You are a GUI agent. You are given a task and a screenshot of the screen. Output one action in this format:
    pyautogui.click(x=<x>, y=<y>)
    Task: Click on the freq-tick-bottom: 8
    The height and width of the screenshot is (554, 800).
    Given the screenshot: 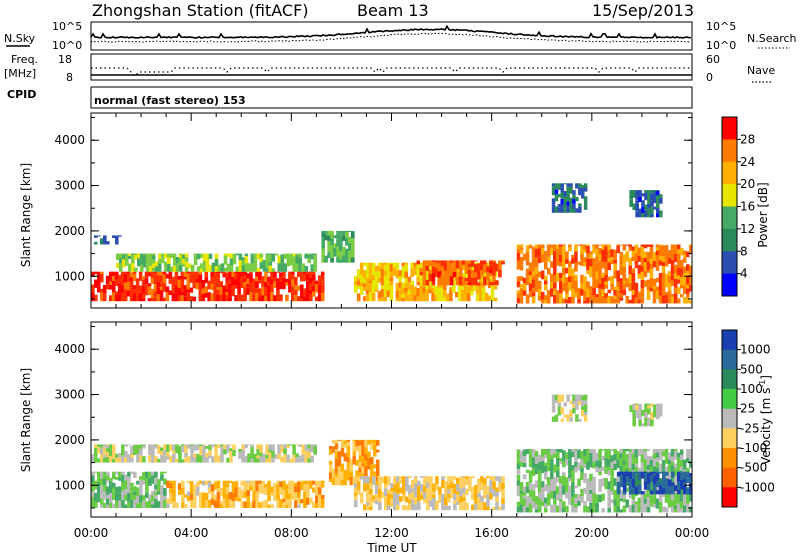 What is the action you would take?
    pyautogui.click(x=69, y=77)
    